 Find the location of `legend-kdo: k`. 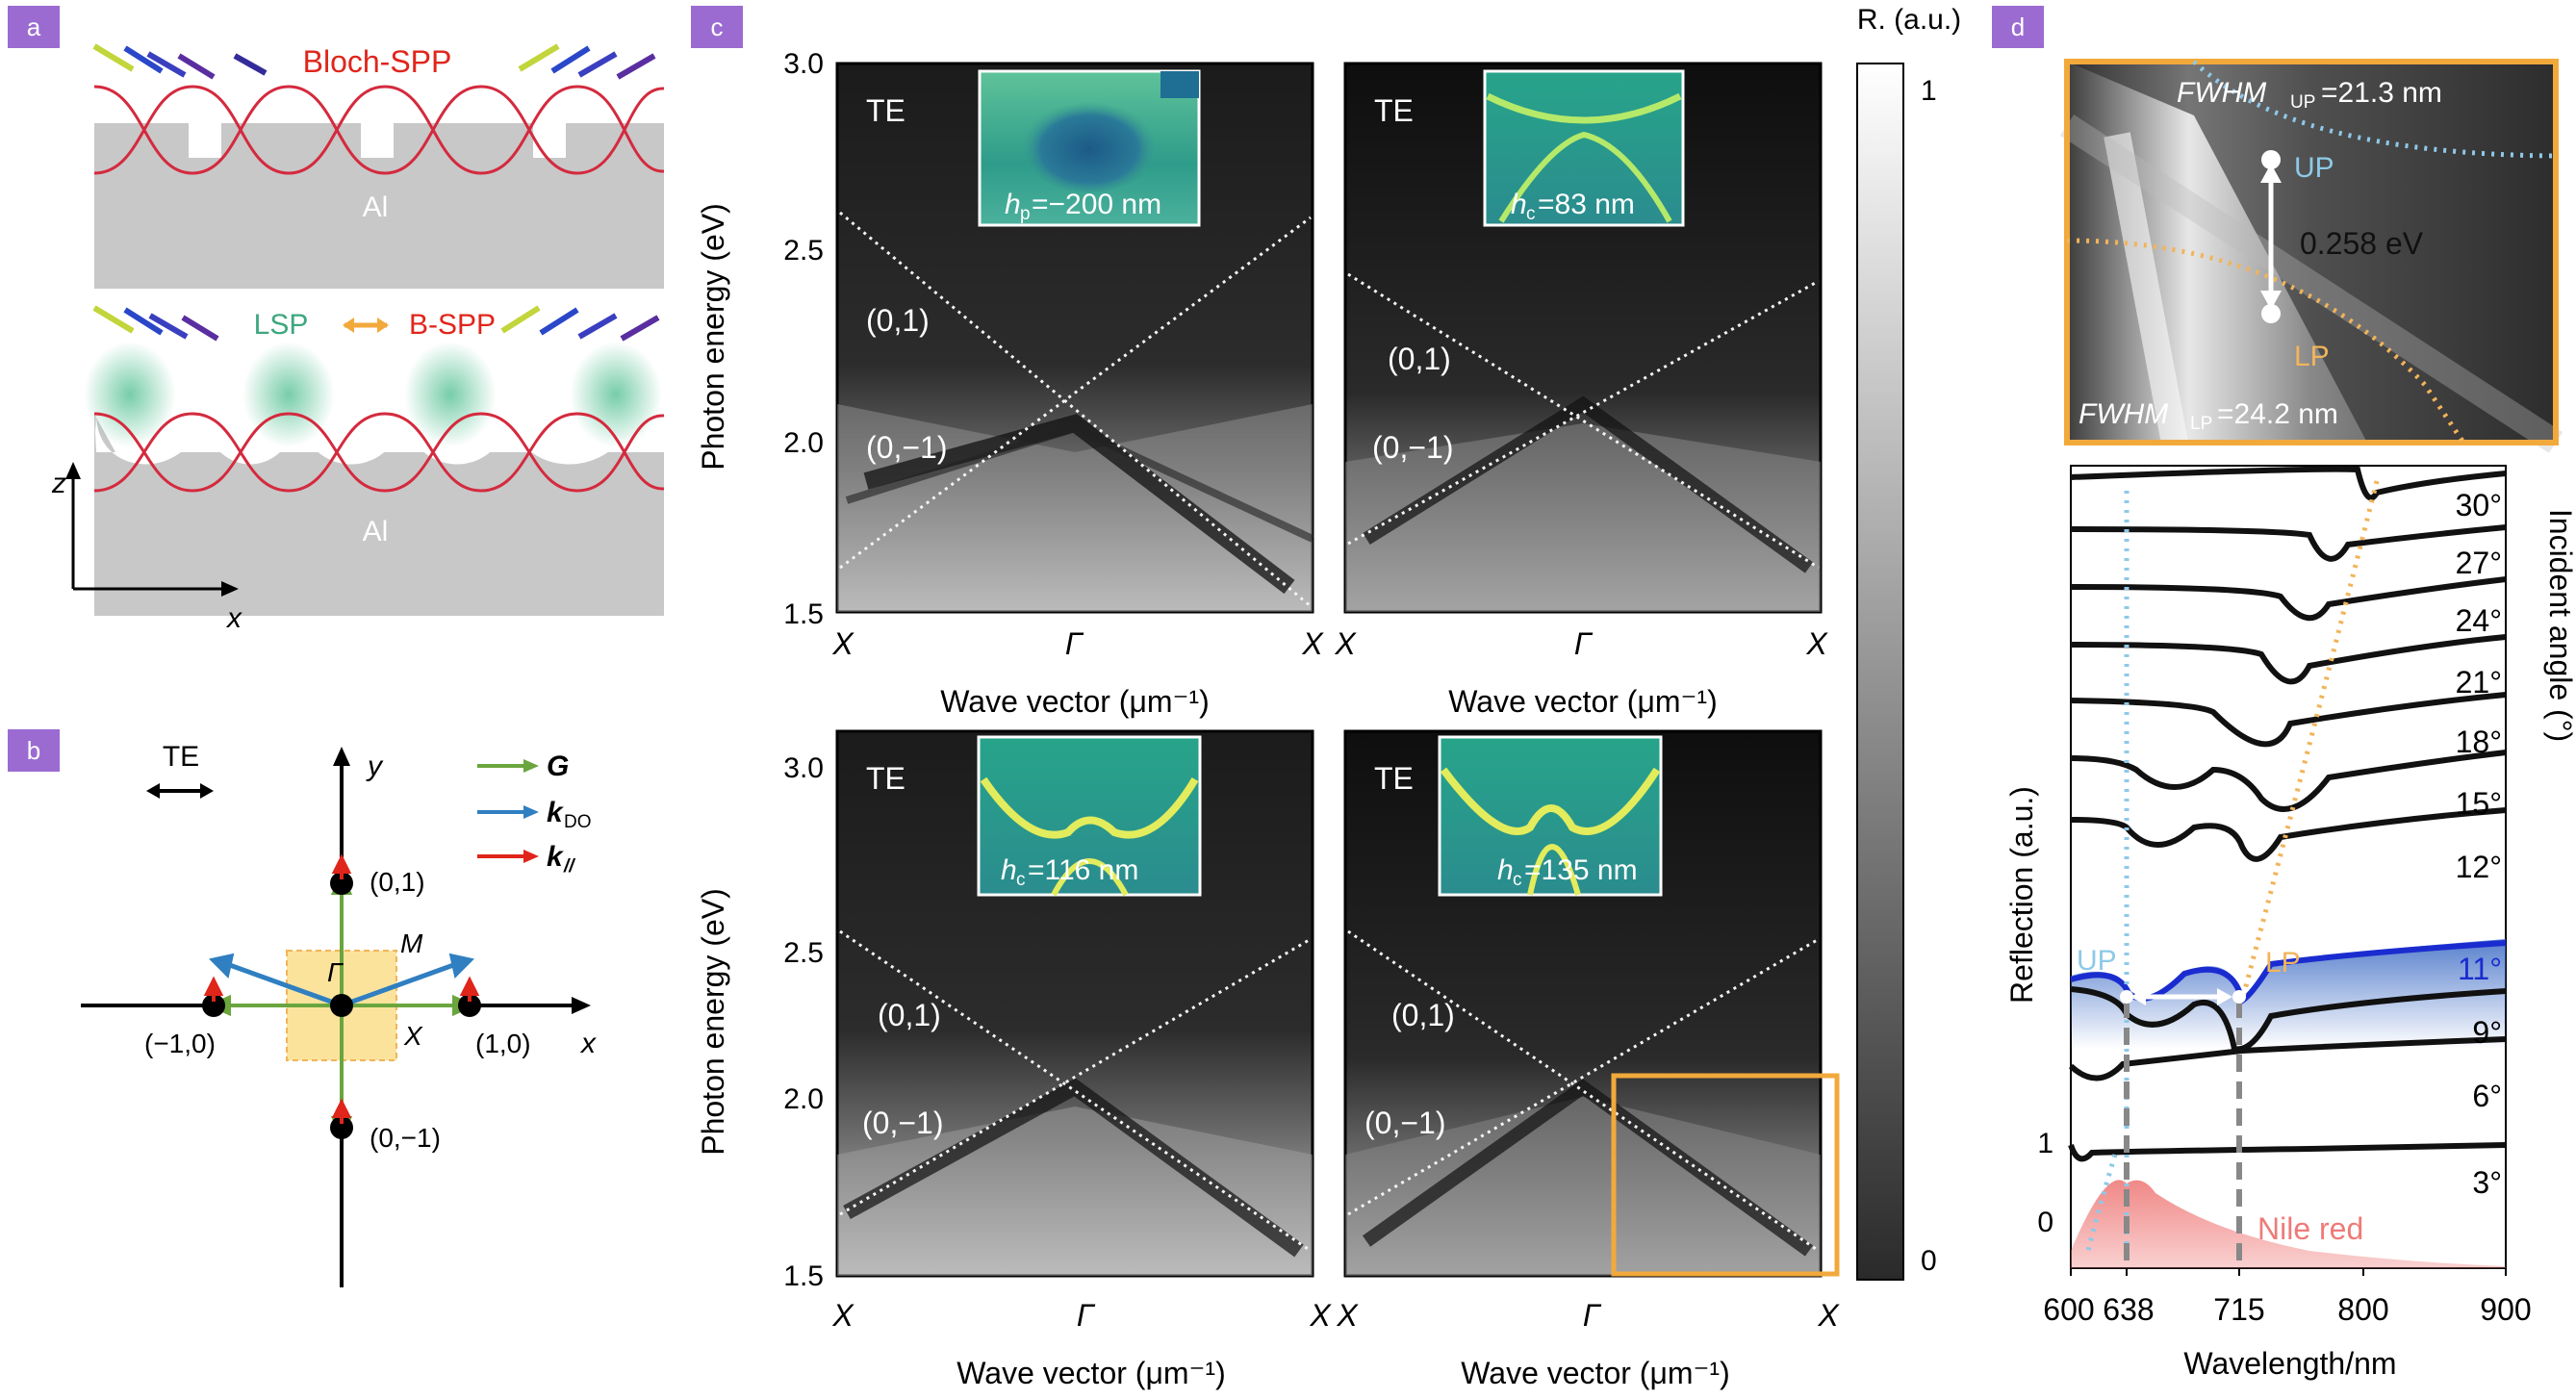

legend-kdo: k is located at coordinates (555, 812).